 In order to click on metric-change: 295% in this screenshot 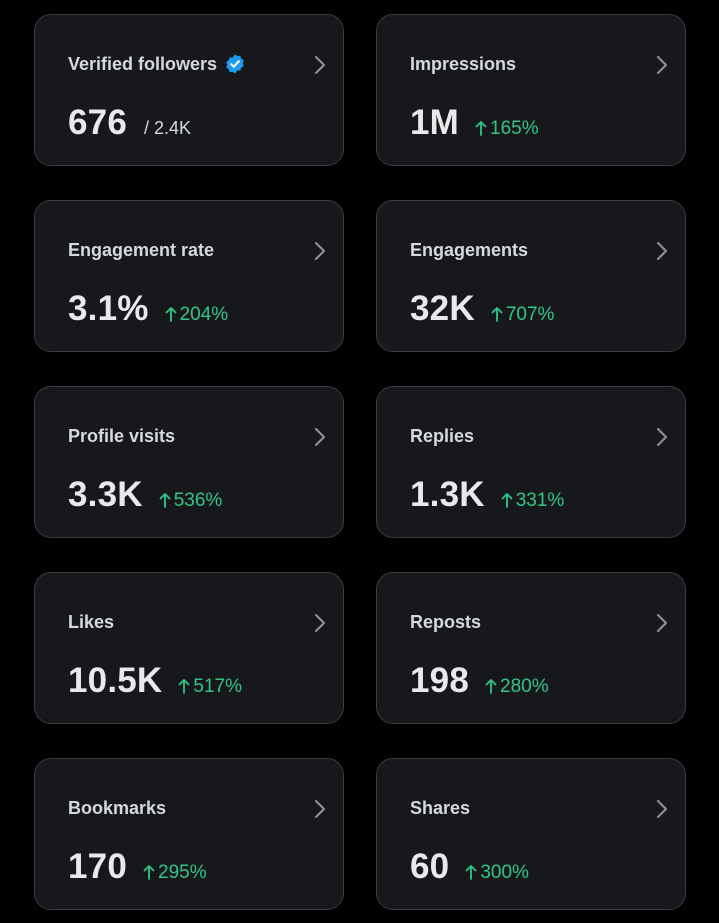, I will do `click(175, 873)`.